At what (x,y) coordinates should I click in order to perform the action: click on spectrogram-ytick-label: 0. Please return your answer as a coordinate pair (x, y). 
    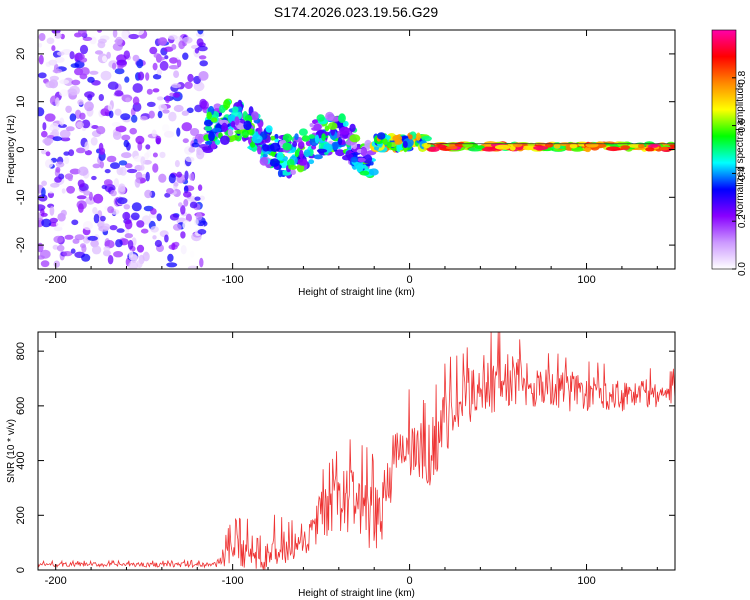
    Looking at the image, I should click on (21, 149).